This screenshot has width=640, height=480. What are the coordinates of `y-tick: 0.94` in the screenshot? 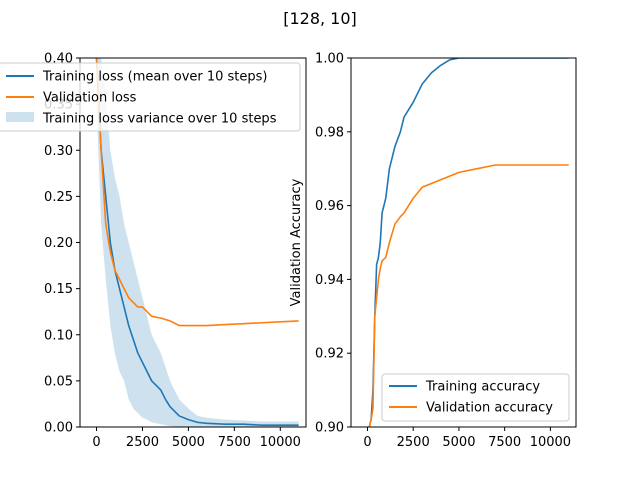 It's located at (333, 280).